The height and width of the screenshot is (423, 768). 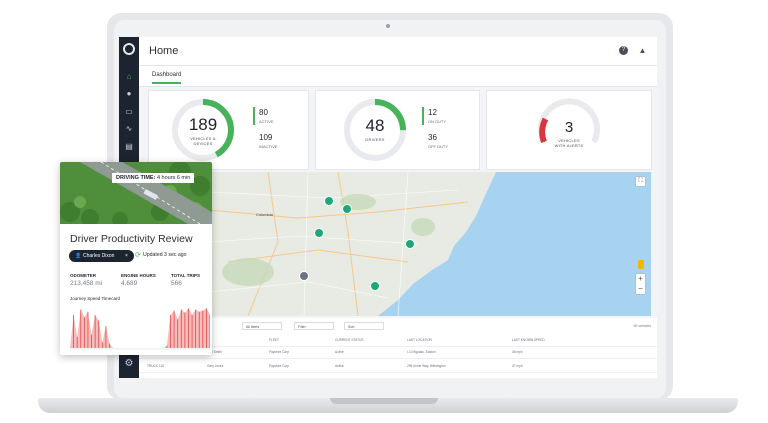 I want to click on on-duty-label: ON DUTY, so click(x=437, y=121).